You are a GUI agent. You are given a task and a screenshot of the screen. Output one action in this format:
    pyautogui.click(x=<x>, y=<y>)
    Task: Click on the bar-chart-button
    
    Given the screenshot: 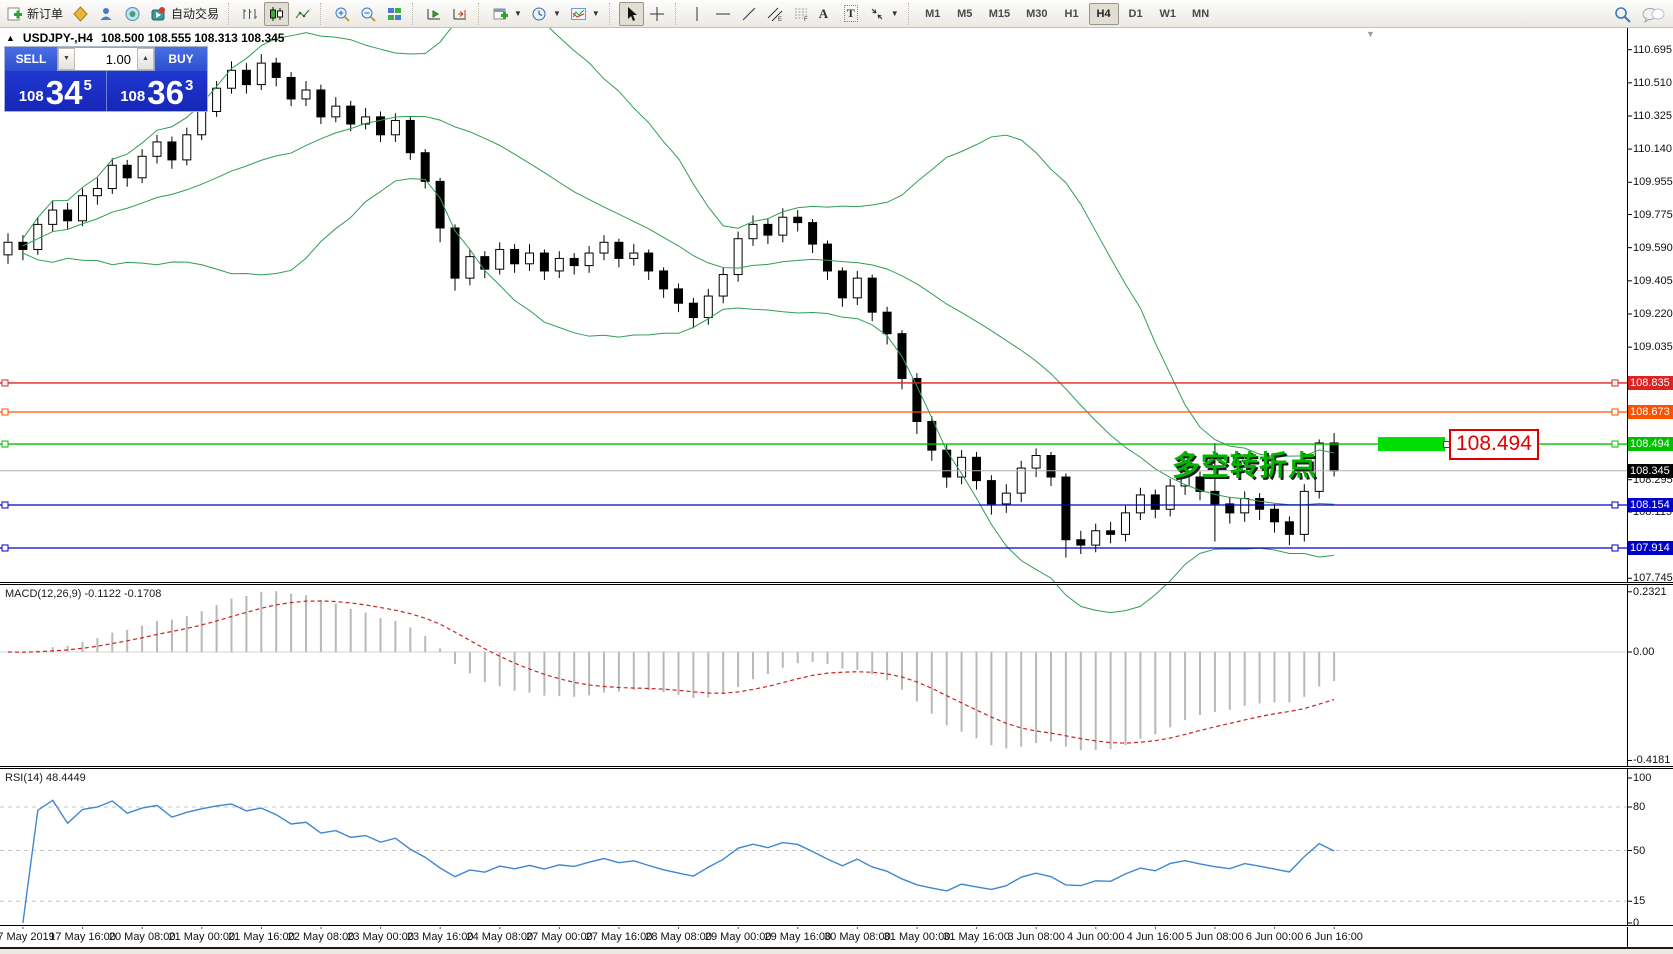 What is the action you would take?
    pyautogui.click(x=250, y=14)
    